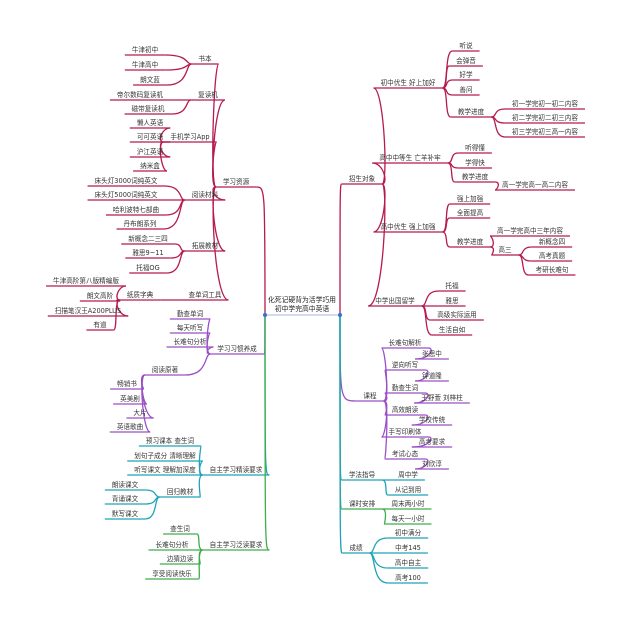 The height and width of the screenshot is (640, 638). What do you see at coordinates (205, 194) in the screenshot?
I see `topic-l1d: 阅读材料` at bounding box center [205, 194].